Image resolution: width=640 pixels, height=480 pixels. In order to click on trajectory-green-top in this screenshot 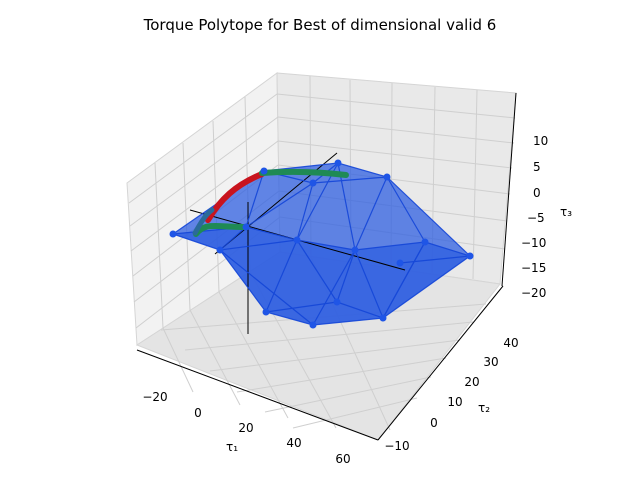, I will do `click(304, 173)`.